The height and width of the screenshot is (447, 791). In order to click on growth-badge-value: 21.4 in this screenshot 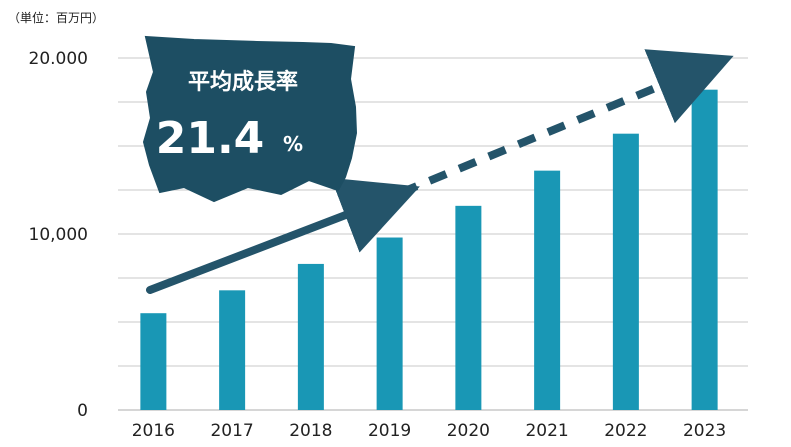, I will do `click(210, 138)`.